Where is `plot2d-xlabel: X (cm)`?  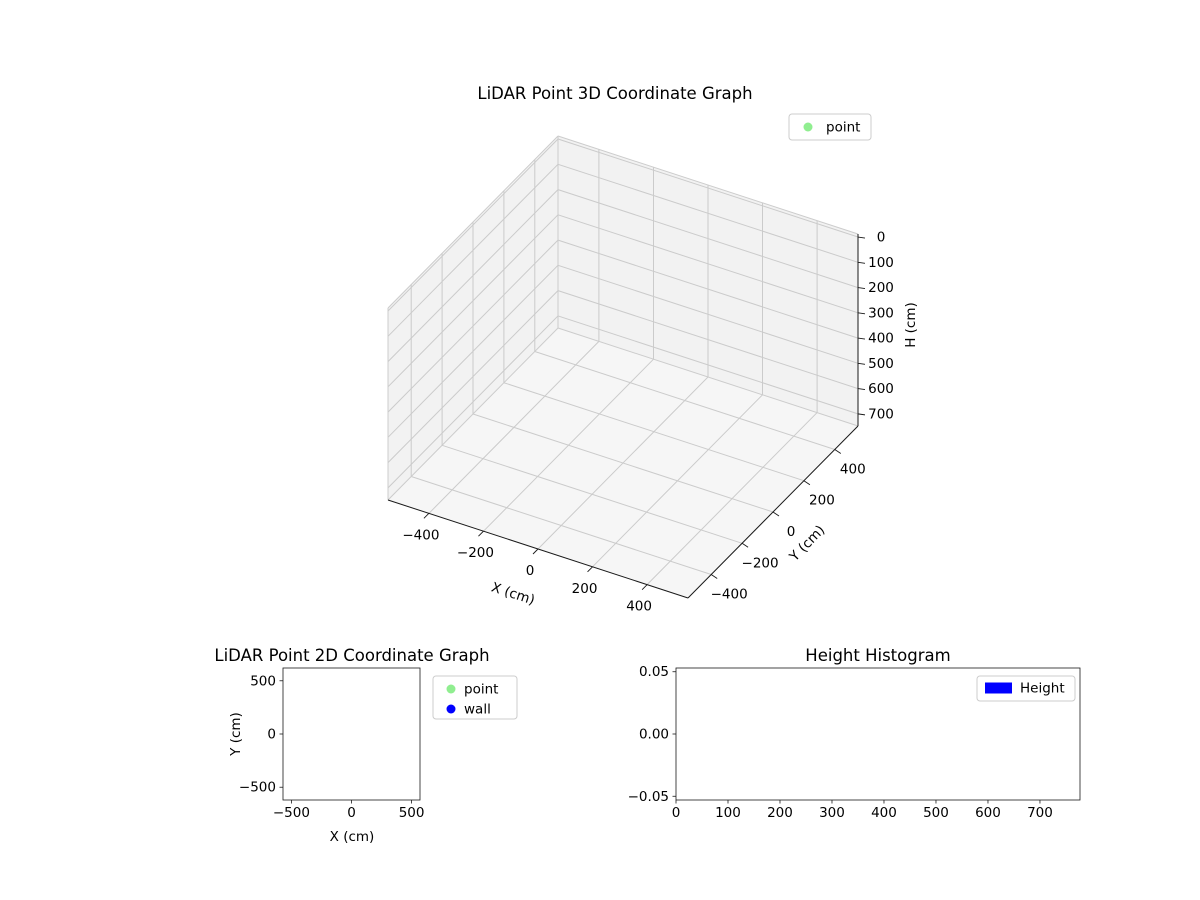 plot2d-xlabel: X (cm) is located at coordinates (352, 837).